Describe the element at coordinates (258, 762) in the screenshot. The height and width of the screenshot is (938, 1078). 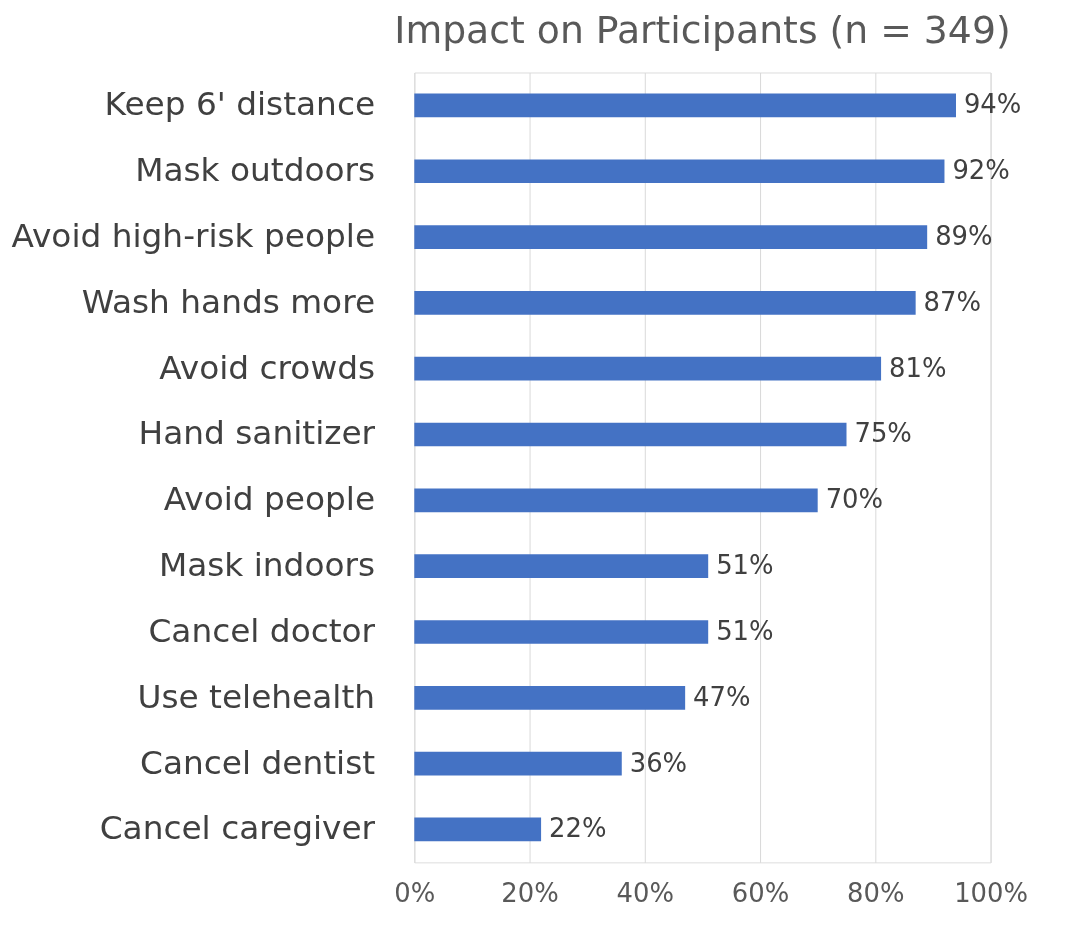
I see `y-tick-label: Cancel dentist` at that location.